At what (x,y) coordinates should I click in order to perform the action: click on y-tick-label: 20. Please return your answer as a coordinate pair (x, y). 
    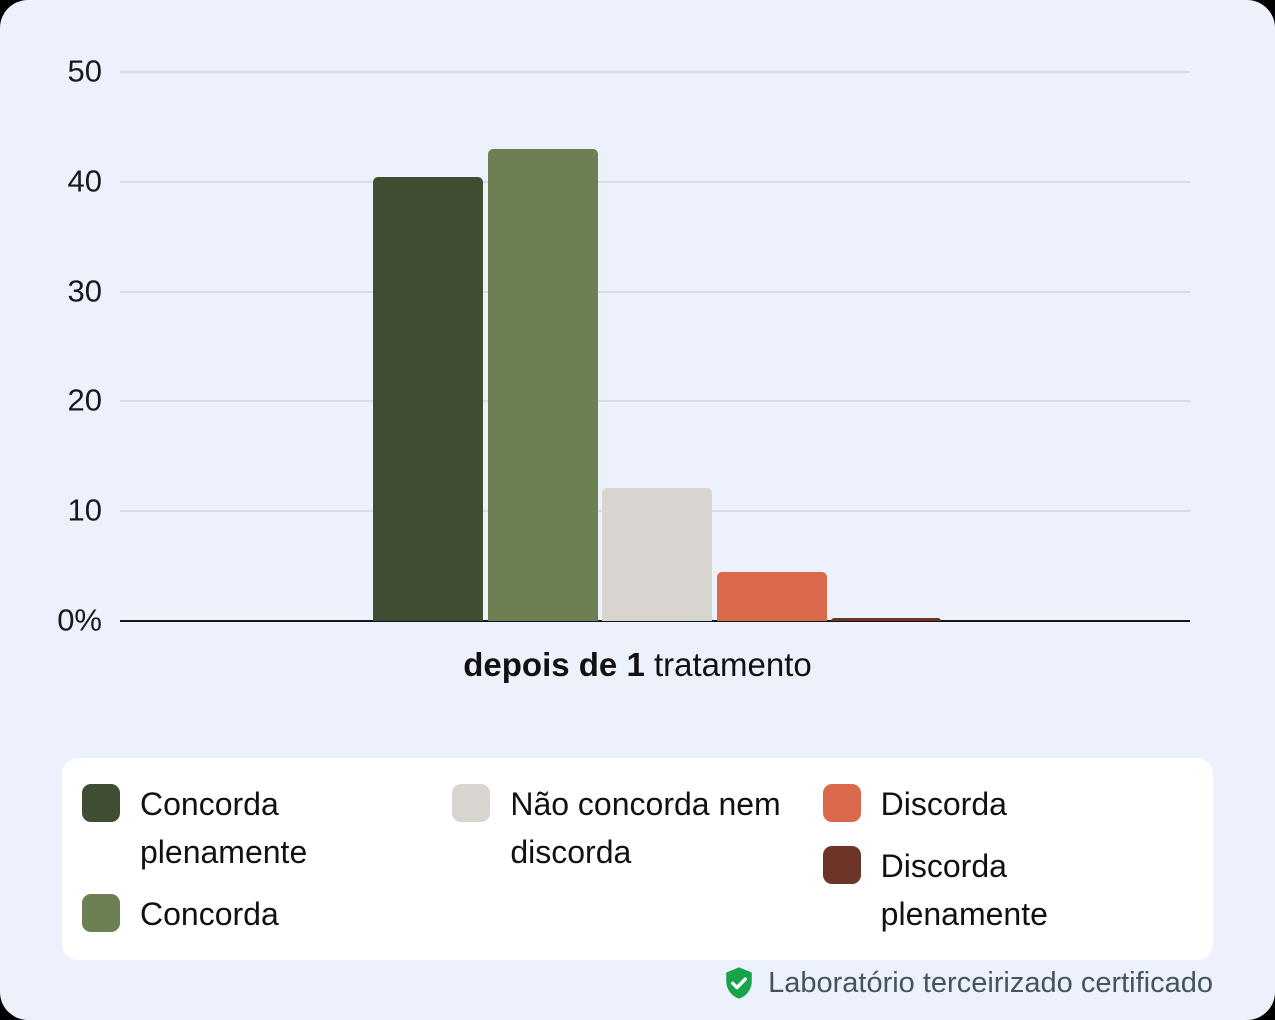
    Looking at the image, I should click on (84, 400).